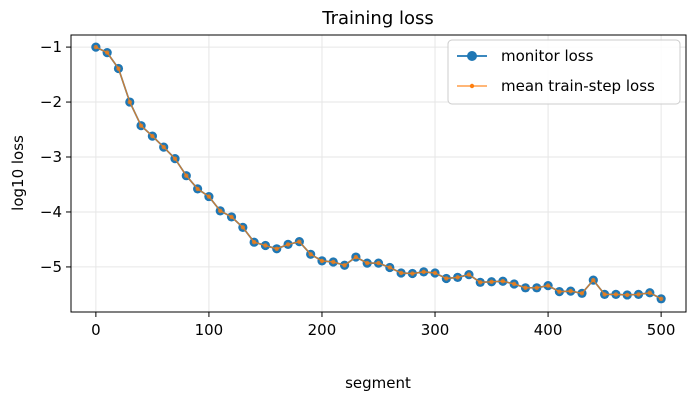 Image resolution: width=697 pixels, height=402 pixels. I want to click on x-tick-label: 400, so click(548, 330).